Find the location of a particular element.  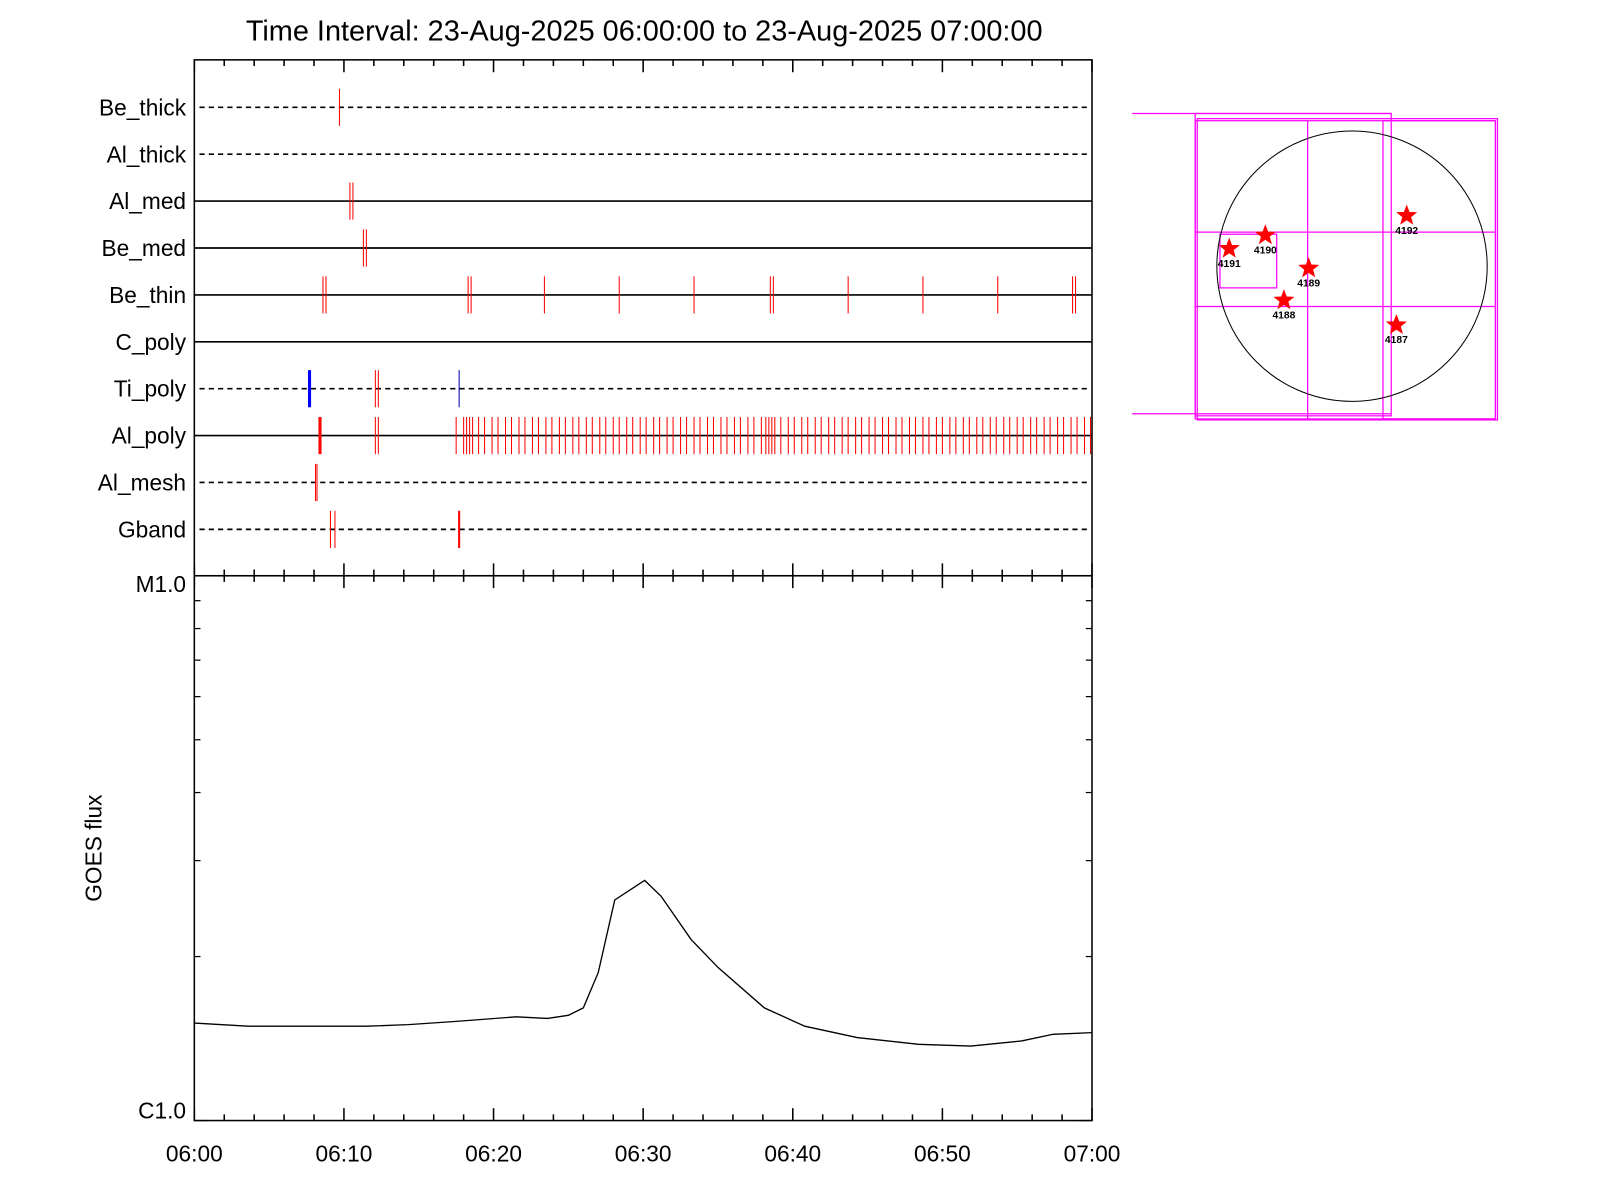

x-tick-label: 06:10 is located at coordinates (344, 1154).